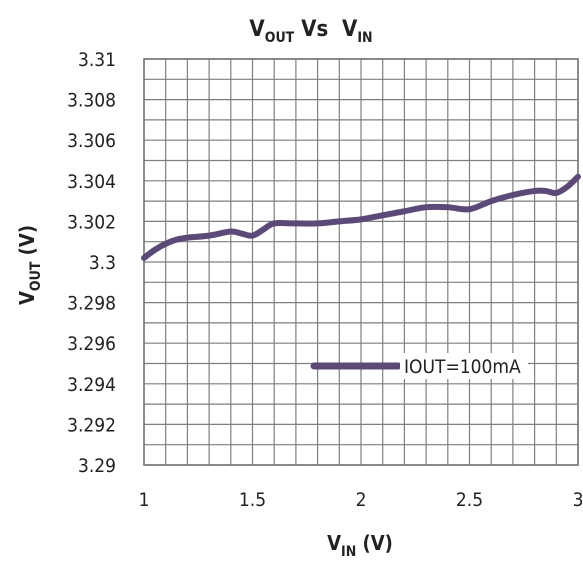 The image size is (583, 566). Describe the element at coordinates (578, 500) in the screenshot. I see `x-tick-label: 3` at that location.